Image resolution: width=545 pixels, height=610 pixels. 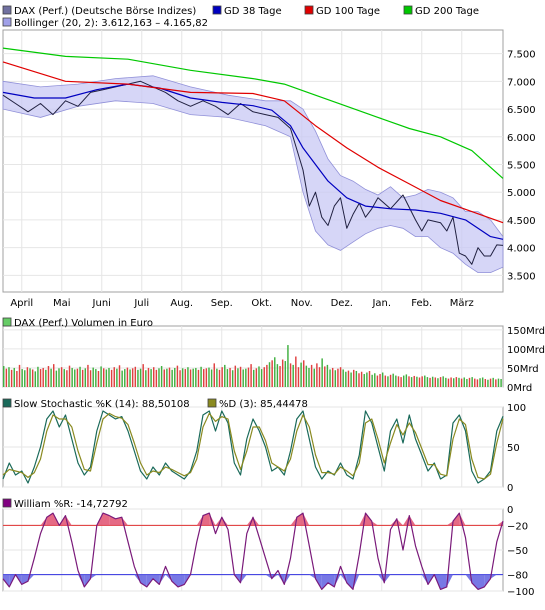 What do you see at coordinates (381, 303) in the screenshot?
I see `x-tick-label: Jan.` at bounding box center [381, 303].